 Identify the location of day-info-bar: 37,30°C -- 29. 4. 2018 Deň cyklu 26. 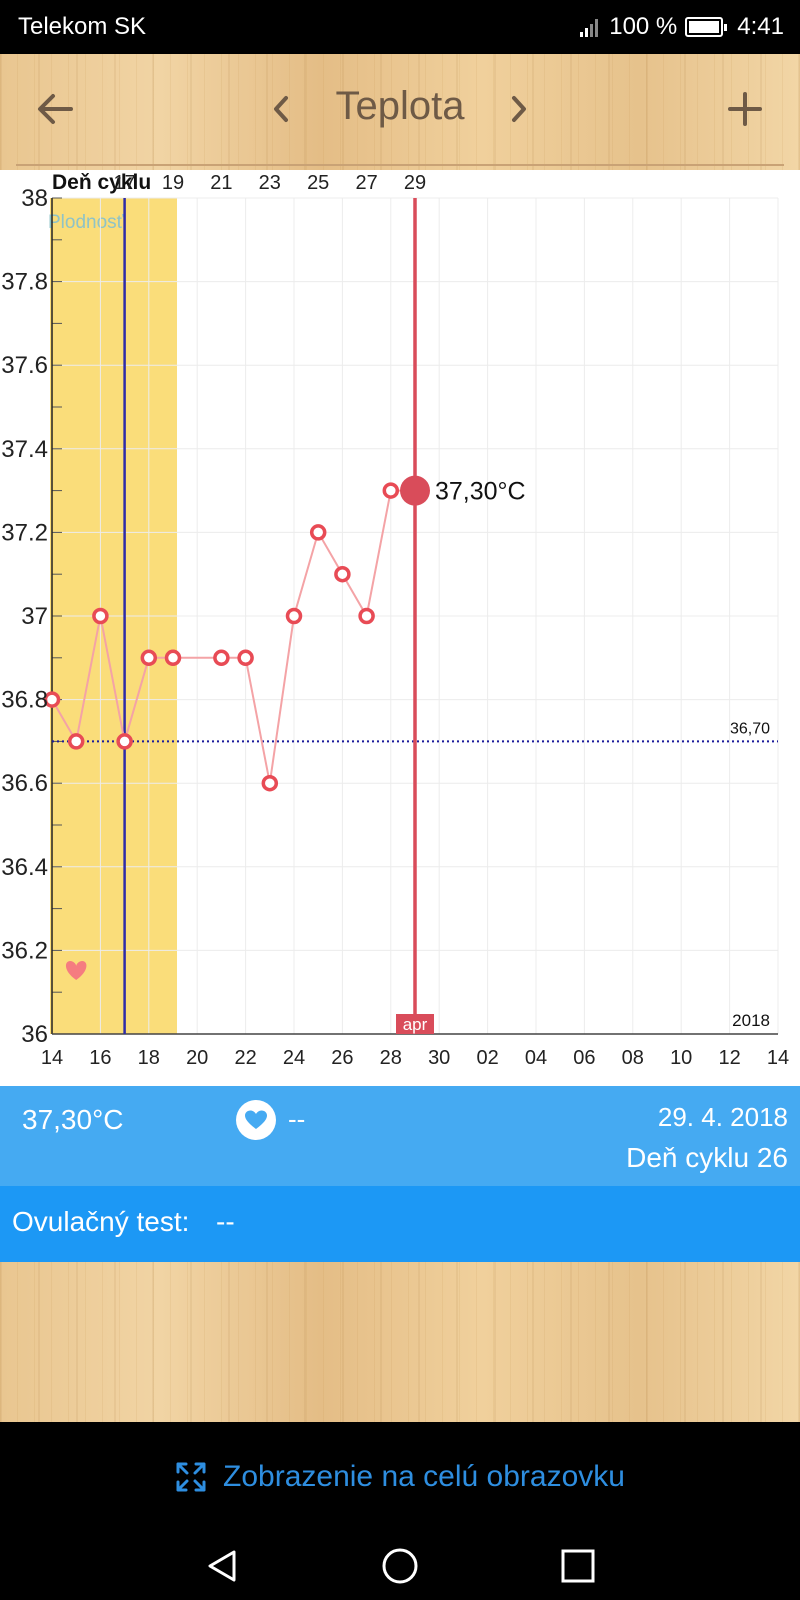
(400, 1136).